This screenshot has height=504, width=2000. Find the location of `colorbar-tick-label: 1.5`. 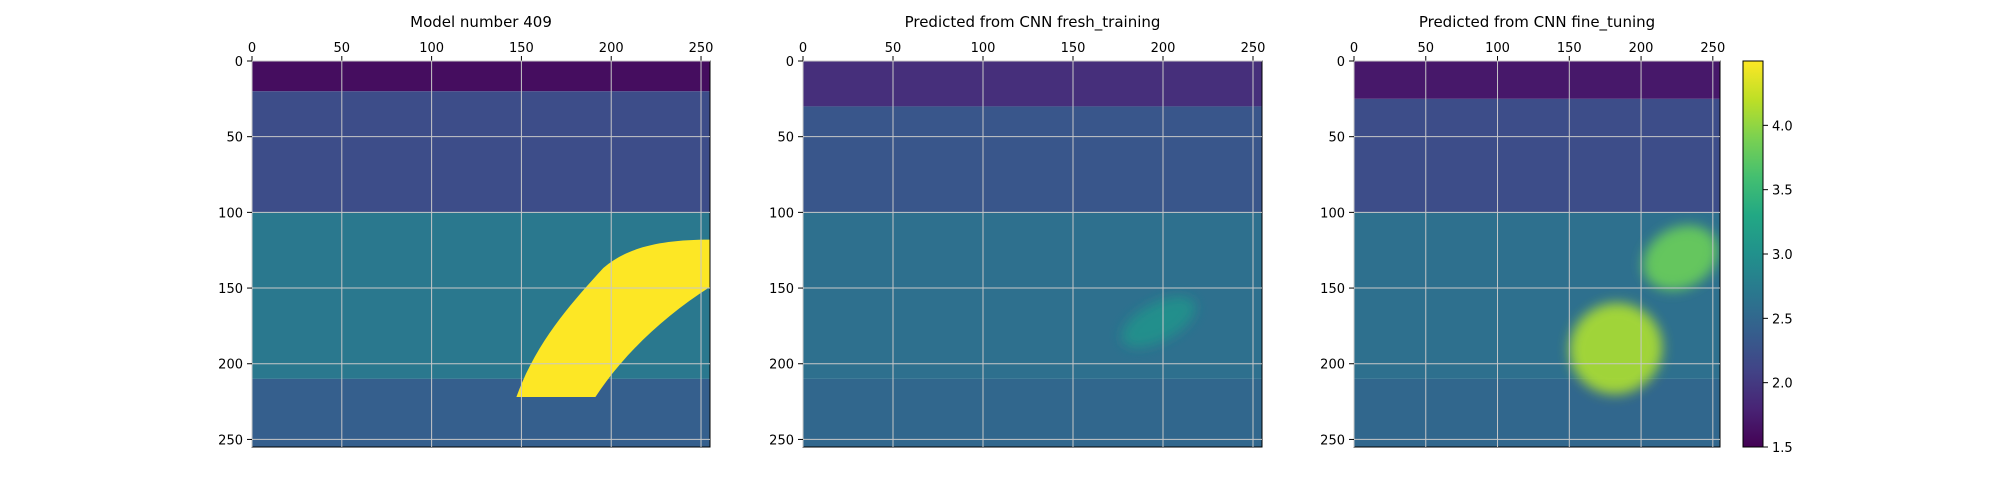

colorbar-tick-label: 1.5 is located at coordinates (1782, 448).